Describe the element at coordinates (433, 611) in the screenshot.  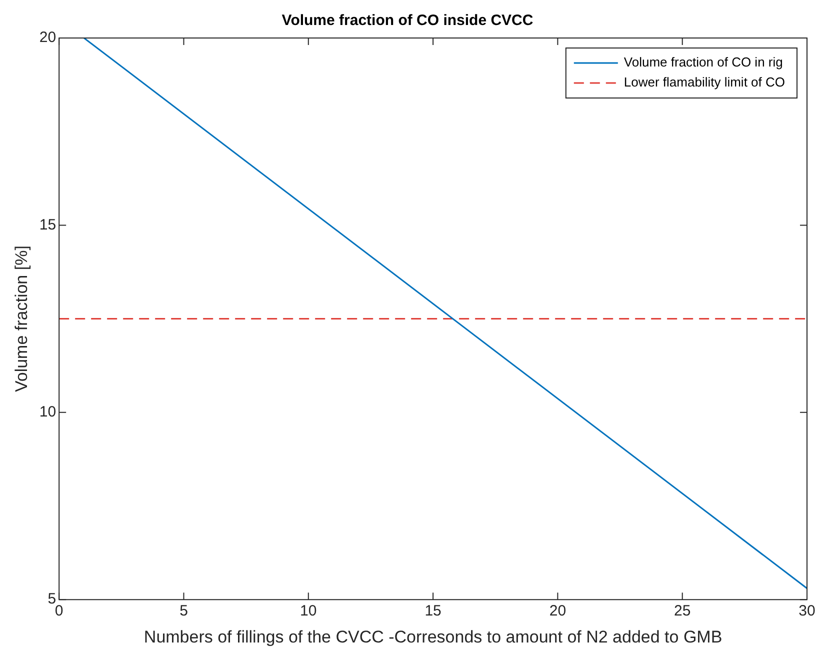
I see `x-tick-label: 15` at that location.